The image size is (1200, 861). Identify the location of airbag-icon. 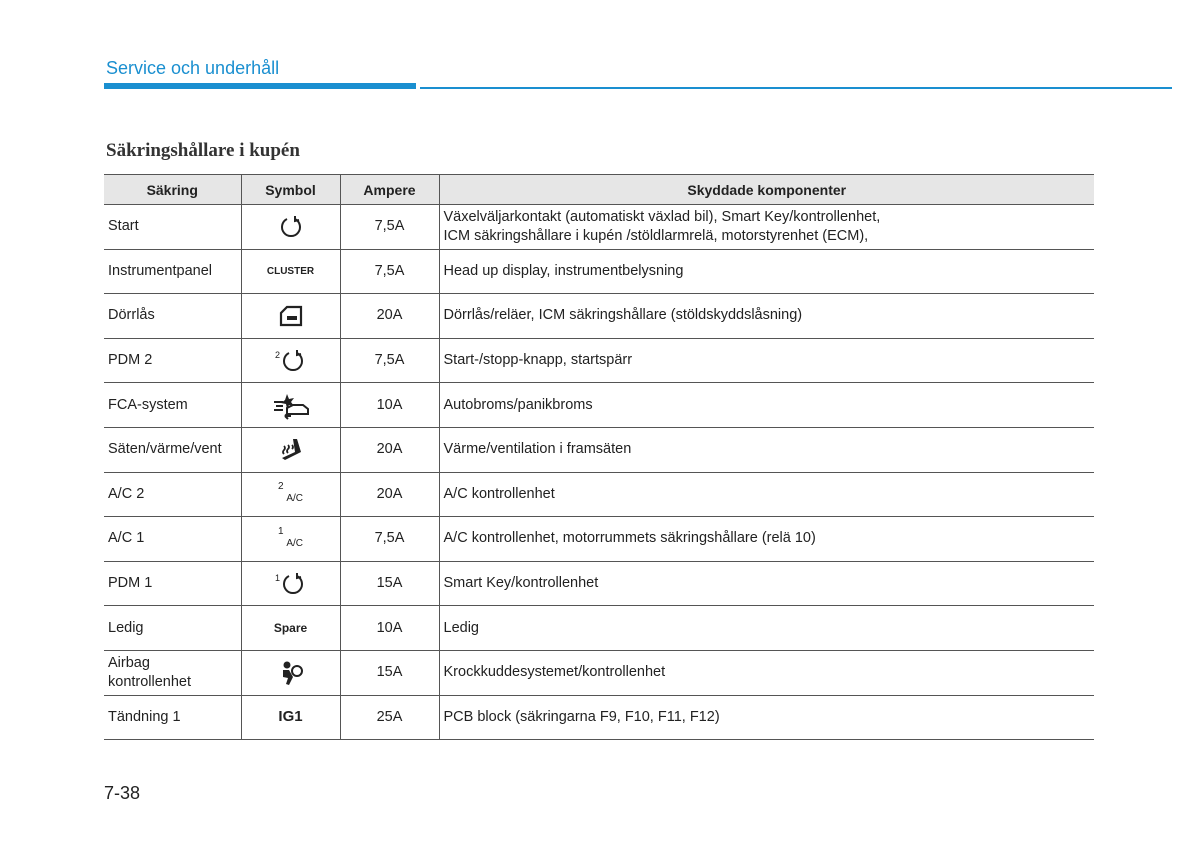
(292, 673).